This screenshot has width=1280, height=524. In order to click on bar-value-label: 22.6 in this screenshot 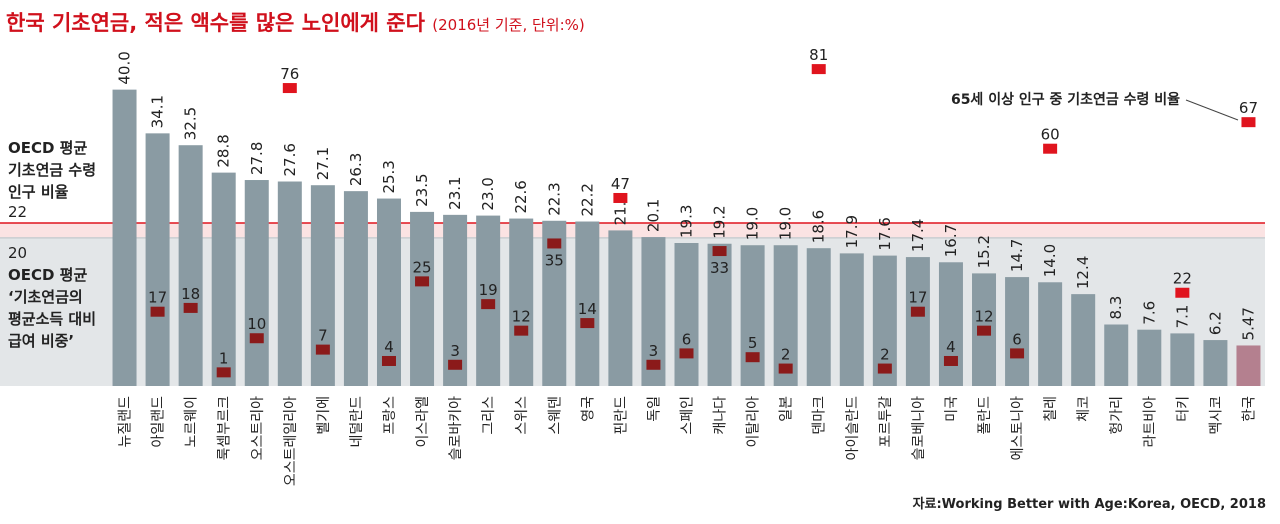, I will do `click(521, 196)`.